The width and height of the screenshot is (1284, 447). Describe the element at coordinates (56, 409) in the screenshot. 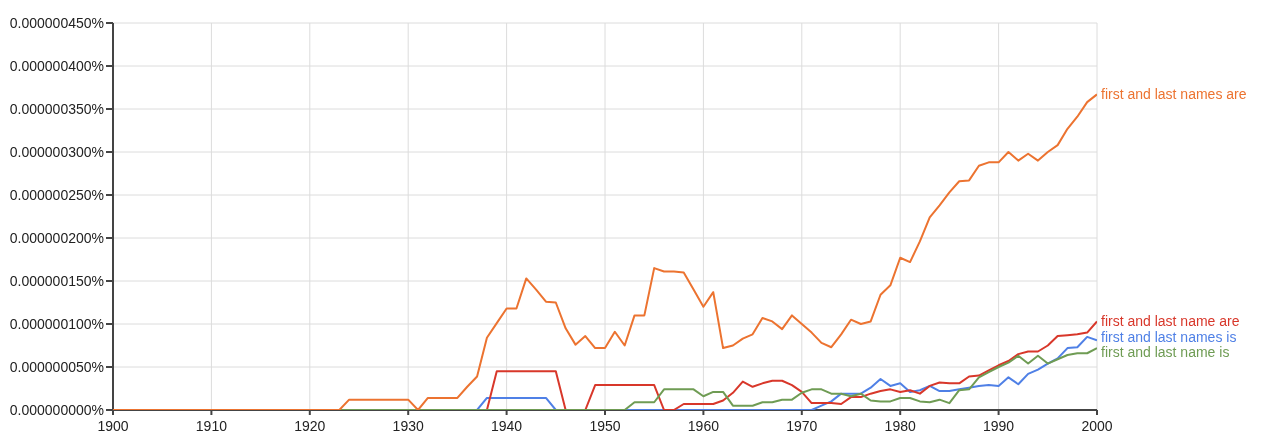

I see `y-tick-label: 0.000000000%` at that location.